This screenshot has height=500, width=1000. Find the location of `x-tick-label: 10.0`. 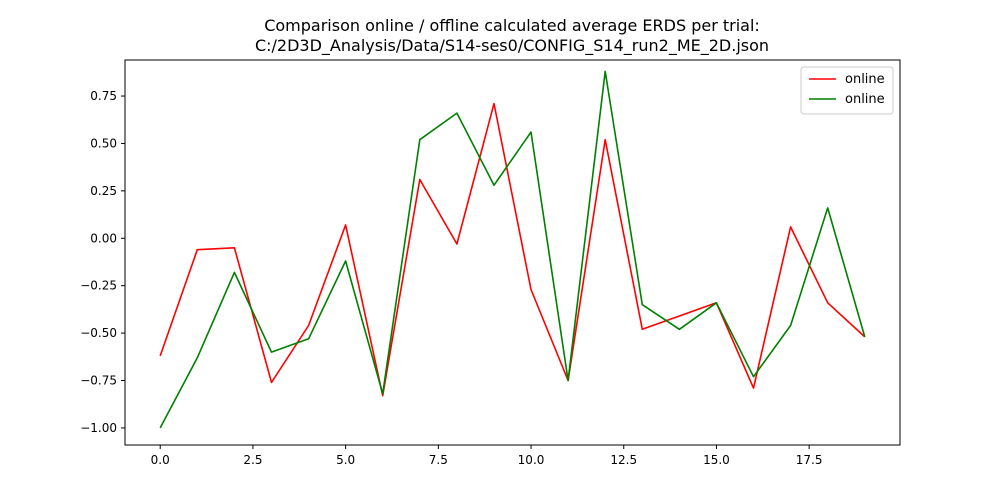

x-tick-label: 10.0 is located at coordinates (531, 460).